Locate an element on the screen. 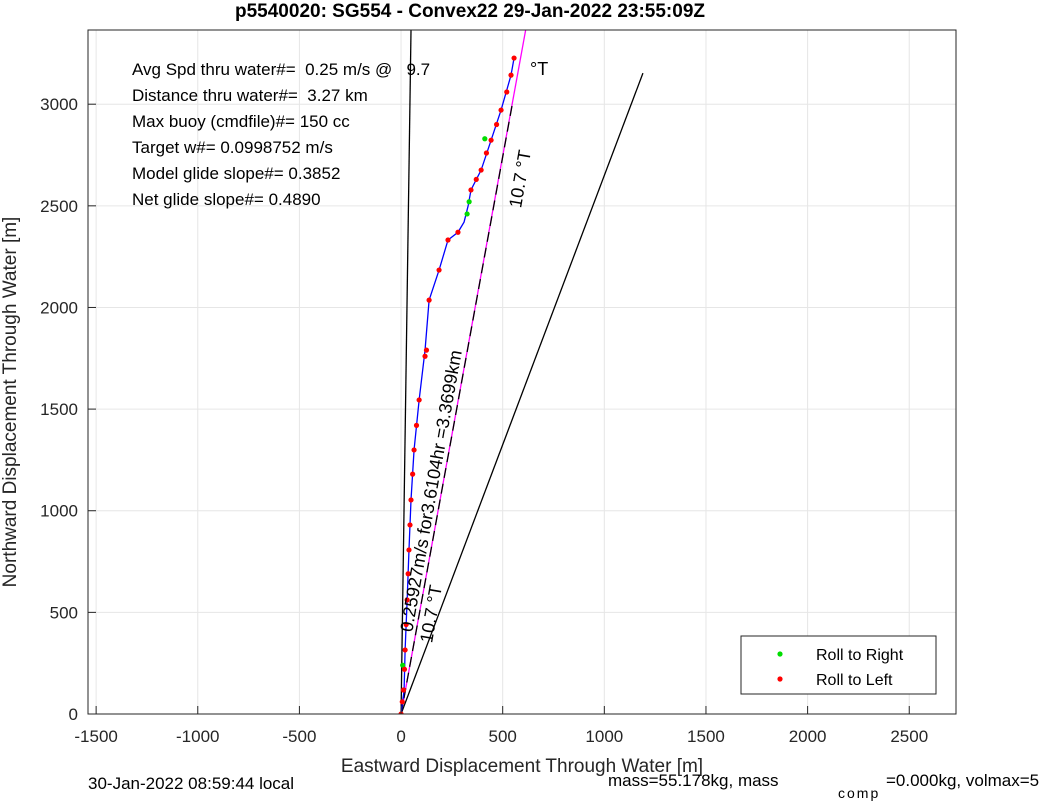 This screenshot has width=1062, height=806. info-line: Distance thru water#= 3.27 km is located at coordinates (250, 95).